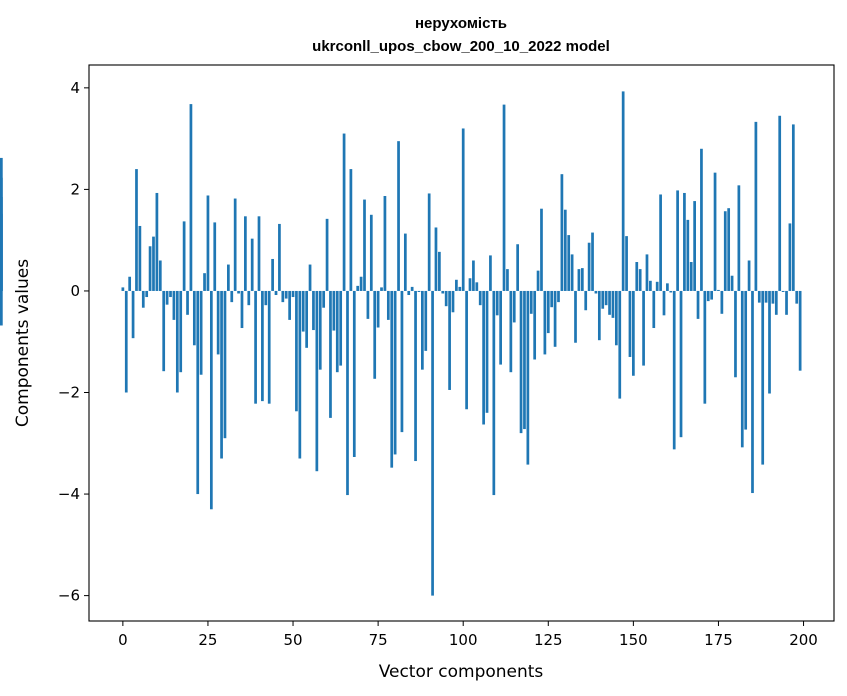 The height and width of the screenshot is (696, 847). Describe the element at coordinates (69, 596) in the screenshot. I see `y-tick-label: −6` at that location.